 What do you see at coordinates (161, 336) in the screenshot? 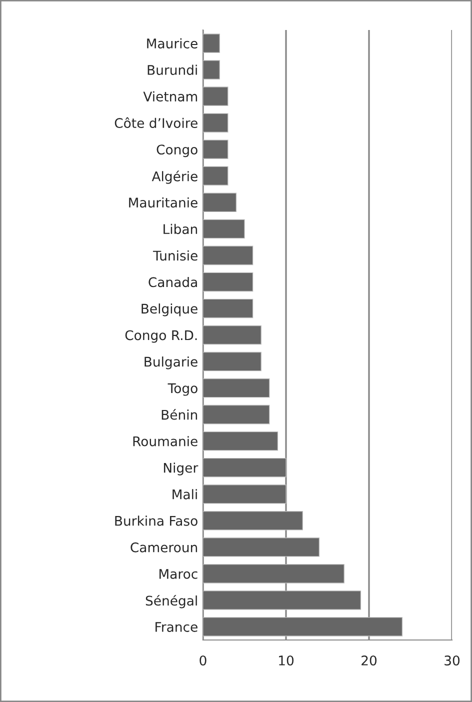
I see `y-tick-label: Congo R.D.` at bounding box center [161, 336].